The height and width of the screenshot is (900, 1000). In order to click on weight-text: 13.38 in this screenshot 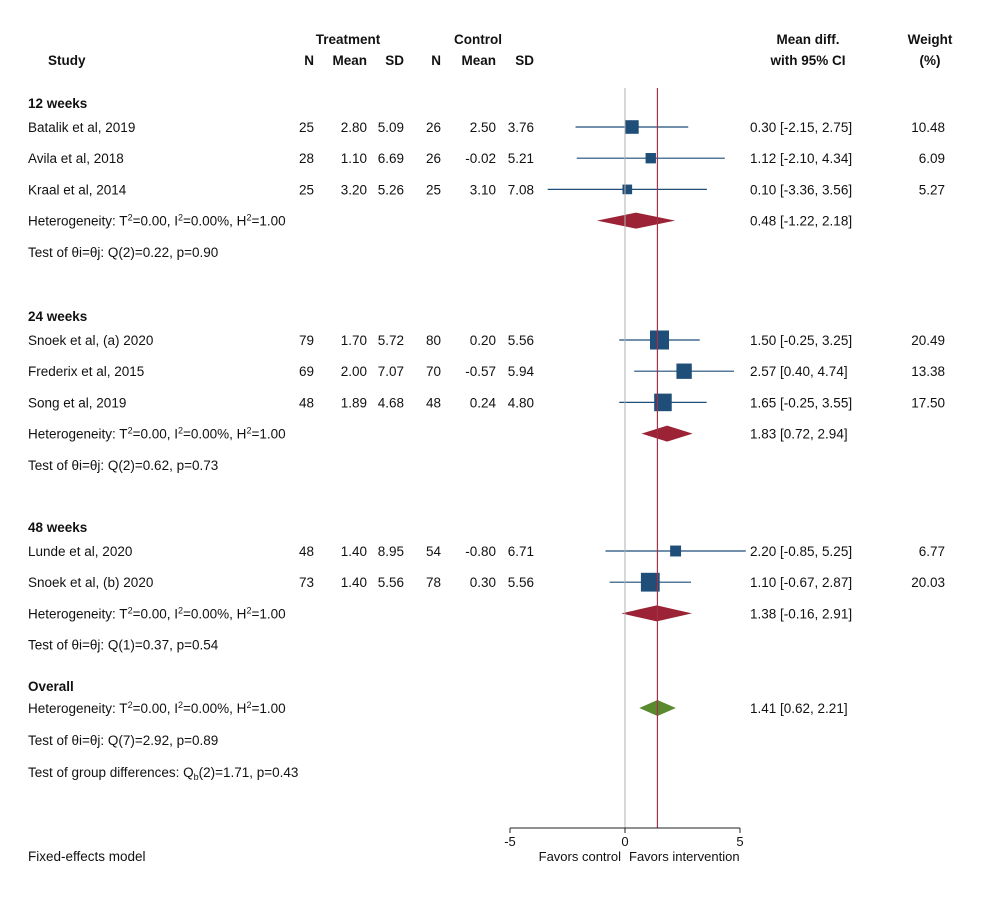, I will do `click(928, 371)`.